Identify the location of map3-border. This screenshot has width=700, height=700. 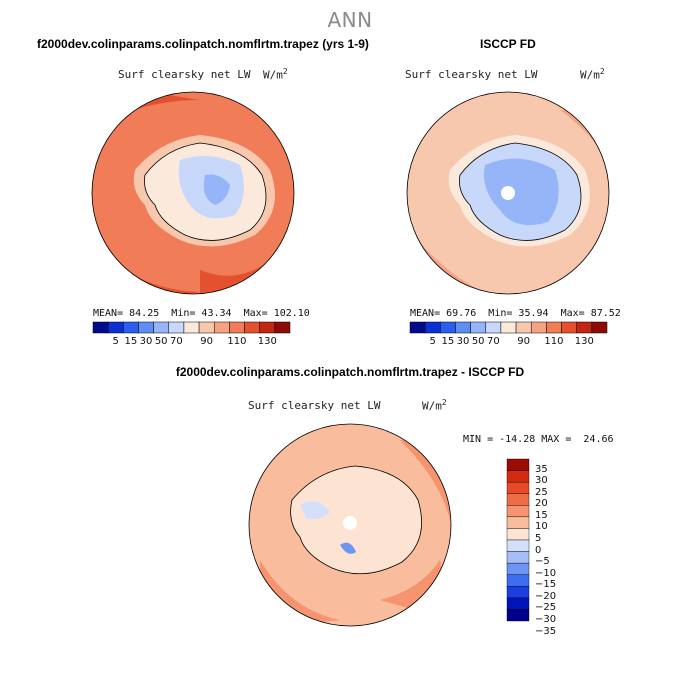
(350, 525).